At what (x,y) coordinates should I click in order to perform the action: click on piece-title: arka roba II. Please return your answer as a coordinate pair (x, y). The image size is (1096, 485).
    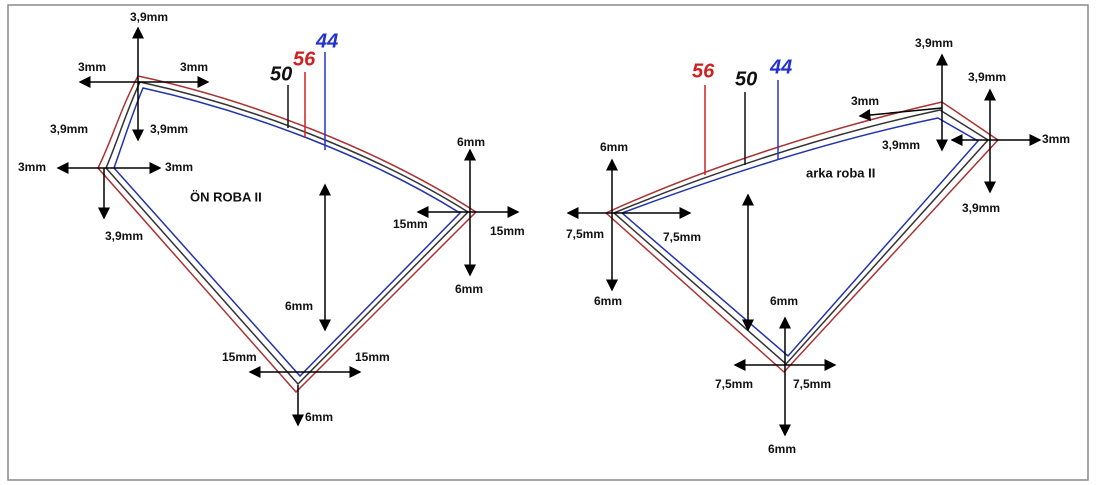
    Looking at the image, I should click on (840, 172).